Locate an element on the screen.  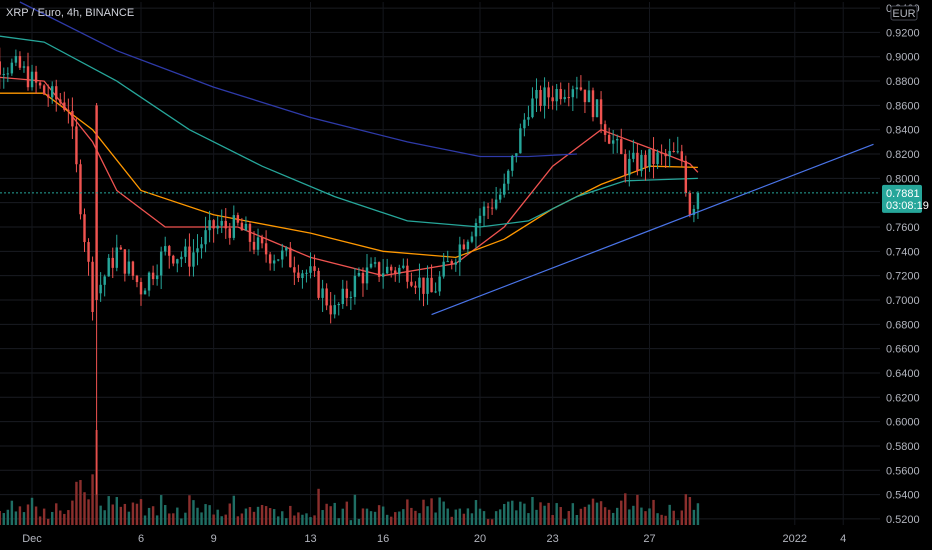
price-tick-label: 0.8200 is located at coordinates (903, 155).